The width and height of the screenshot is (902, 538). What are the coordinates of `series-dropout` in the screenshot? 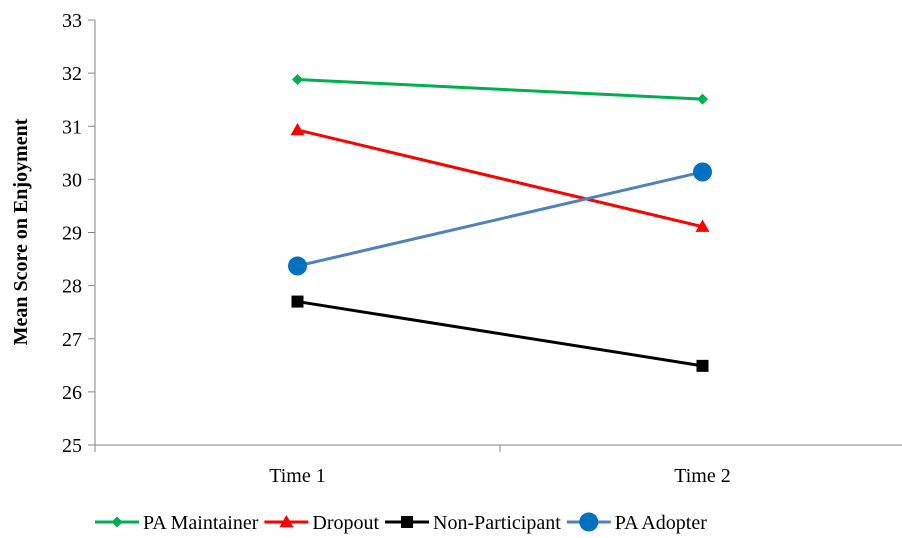 It's located at (500, 177).